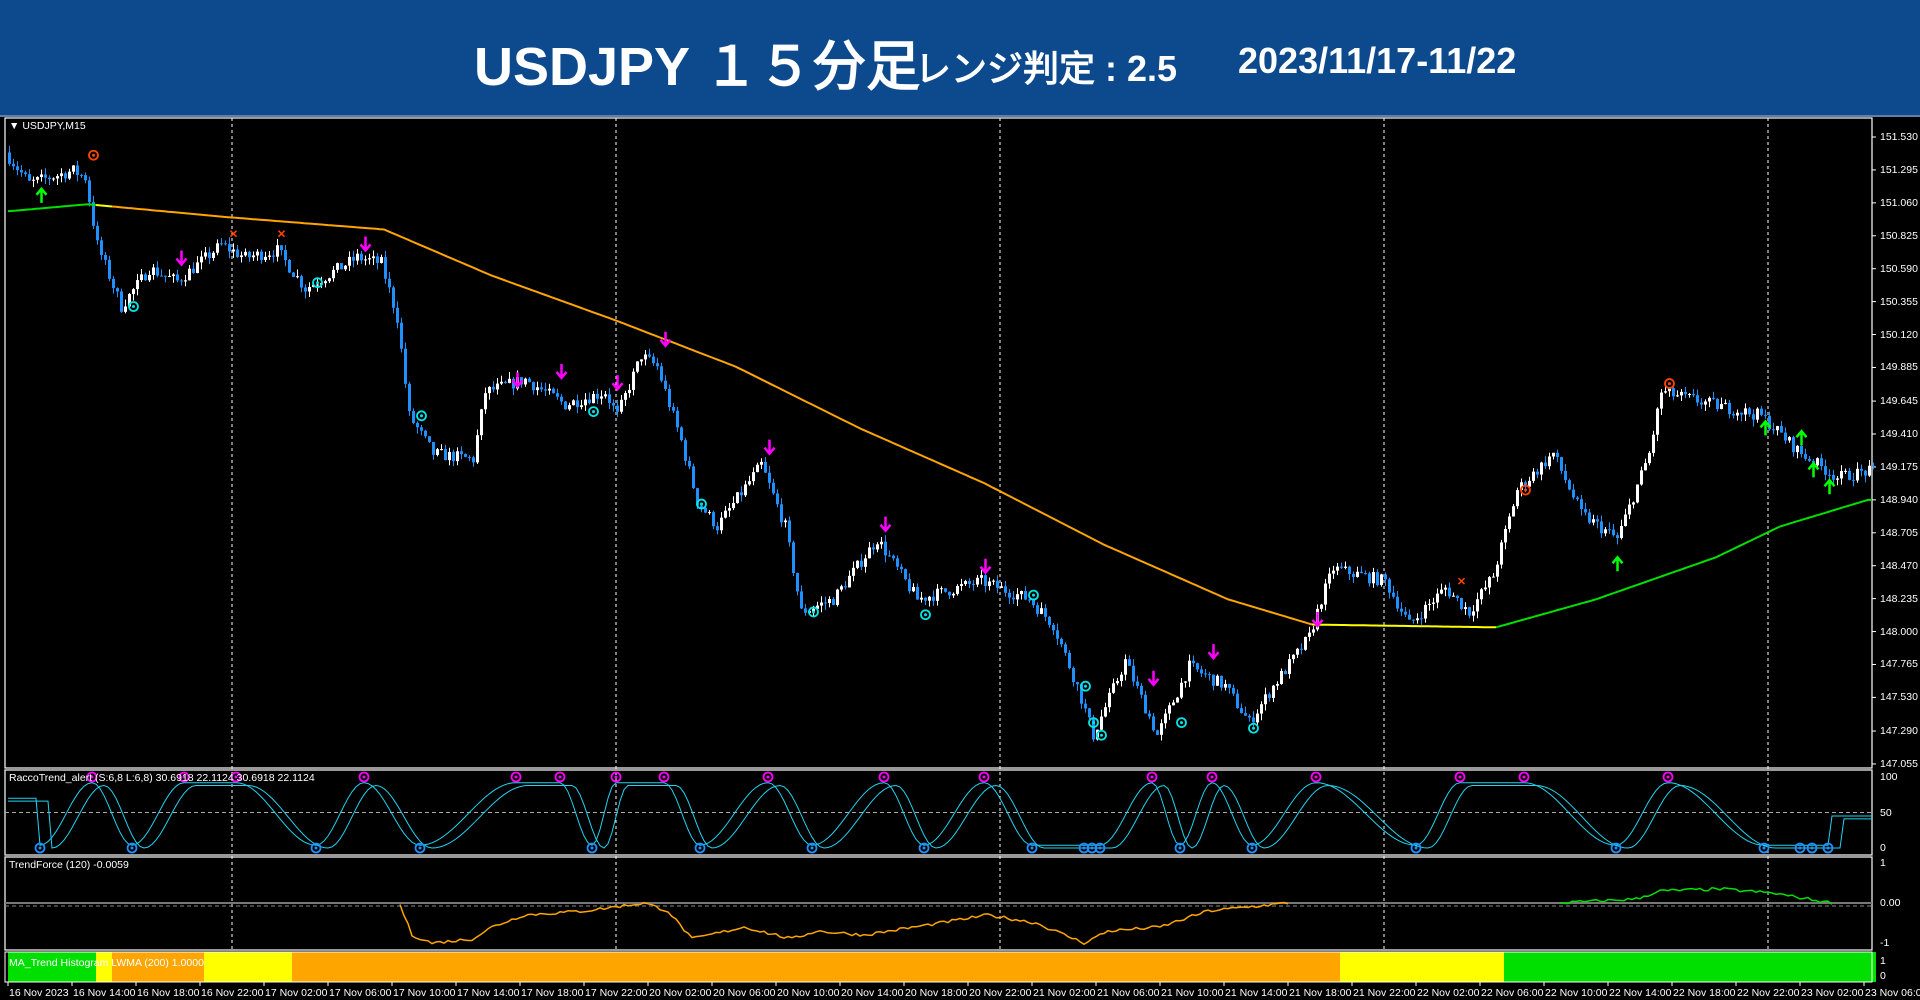  I want to click on time-axis-label: 20 Nov 02:00, so click(680, 993).